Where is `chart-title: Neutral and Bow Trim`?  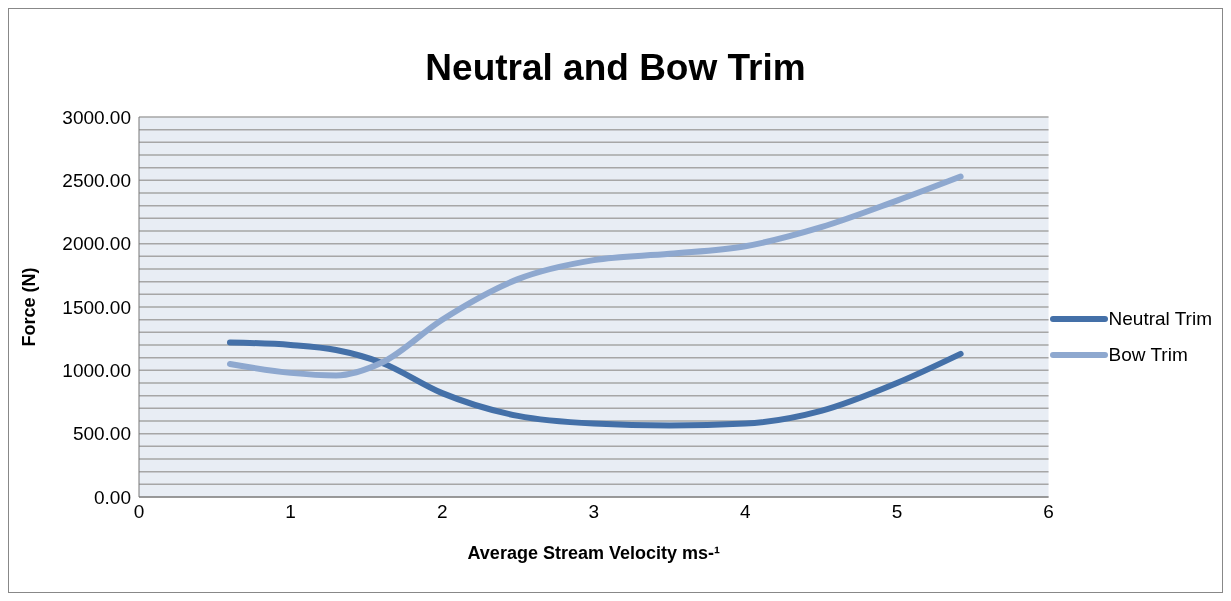
chart-title: Neutral and Bow Trim is located at coordinates (615, 68).